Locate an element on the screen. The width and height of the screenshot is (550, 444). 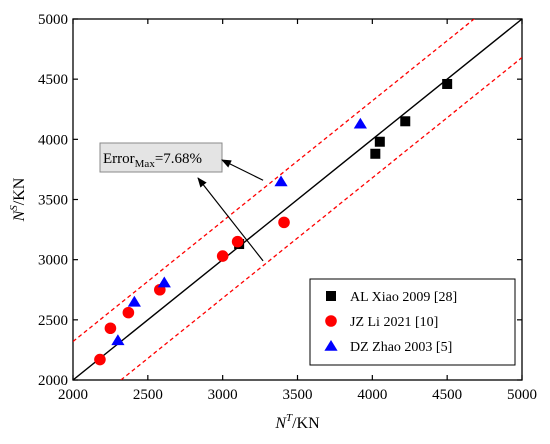
y-tick-label: 2000 is located at coordinates (53, 381).